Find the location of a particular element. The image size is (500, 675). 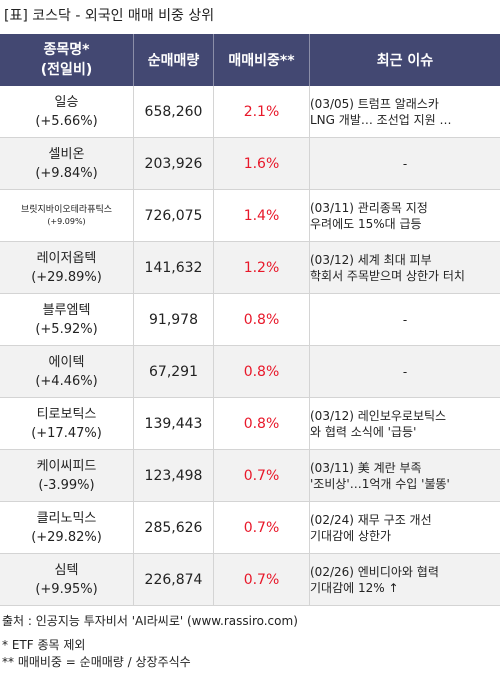

header-name-line2: (전일비) is located at coordinates (66, 70).